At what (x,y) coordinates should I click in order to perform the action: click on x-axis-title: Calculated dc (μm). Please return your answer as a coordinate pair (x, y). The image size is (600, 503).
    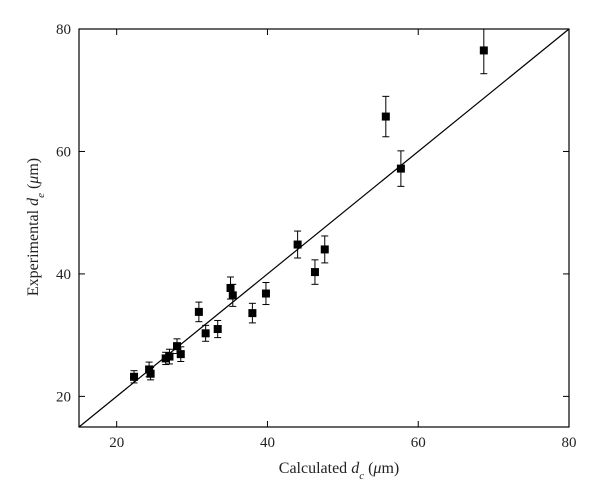
    Looking at the image, I should click on (339, 471).